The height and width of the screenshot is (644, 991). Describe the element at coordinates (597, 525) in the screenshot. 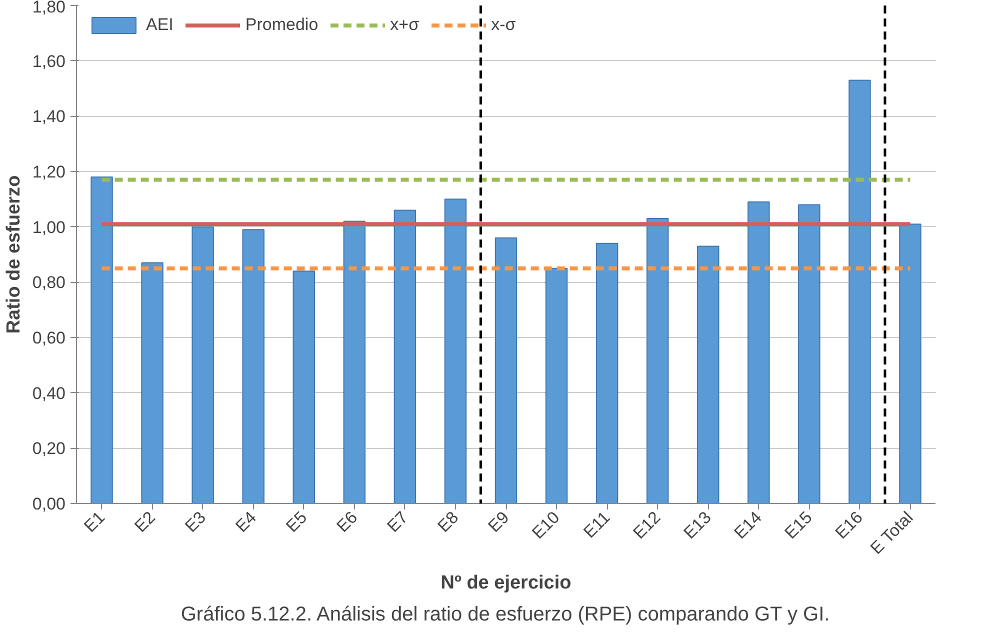

I see `x-tick-label: E11` at that location.